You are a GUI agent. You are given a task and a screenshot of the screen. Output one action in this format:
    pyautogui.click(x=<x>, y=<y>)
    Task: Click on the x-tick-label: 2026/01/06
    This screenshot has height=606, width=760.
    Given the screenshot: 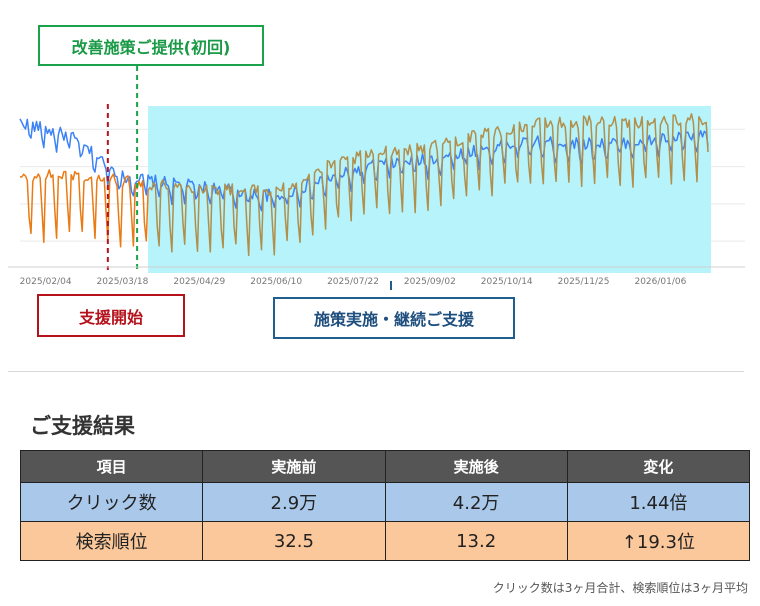 What is the action you would take?
    pyautogui.click(x=660, y=282)
    